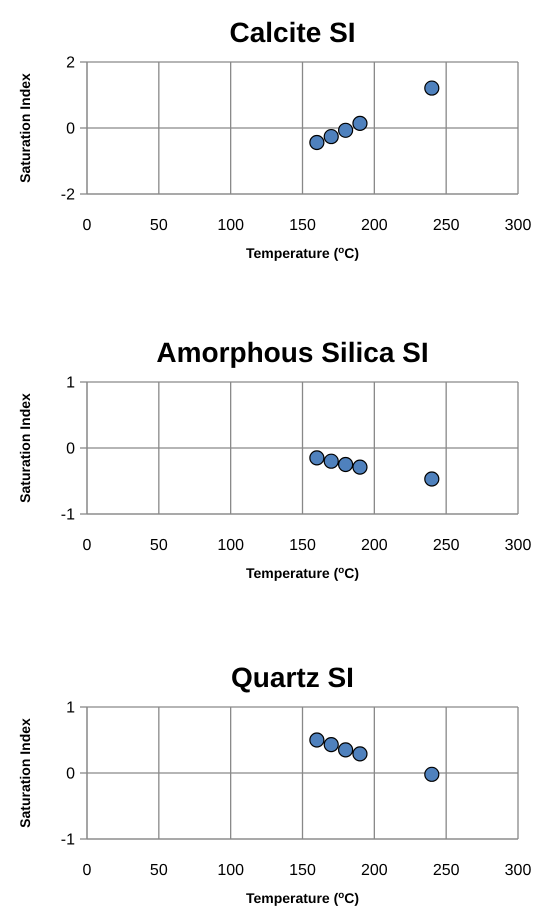 The width and height of the screenshot is (537, 908). What do you see at coordinates (68, 195) in the screenshot?
I see `y-tick-label: -2` at bounding box center [68, 195].